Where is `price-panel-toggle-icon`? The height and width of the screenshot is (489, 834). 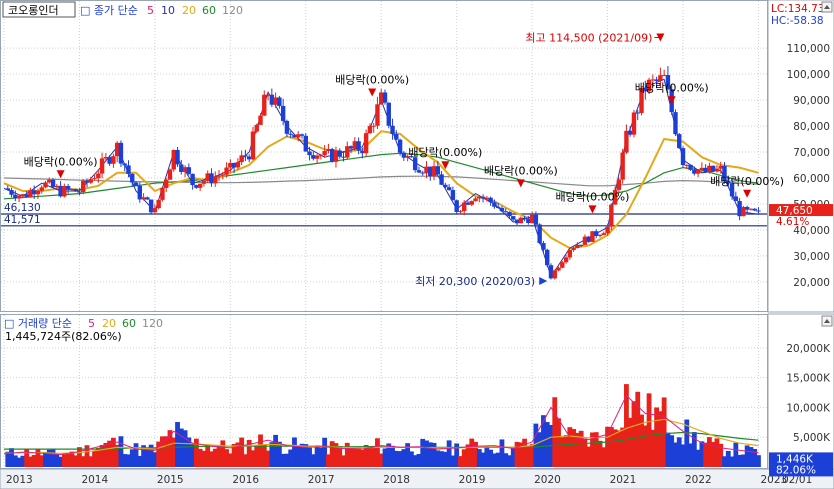
price-panel-toggle-icon is located at coordinates (827, 7).